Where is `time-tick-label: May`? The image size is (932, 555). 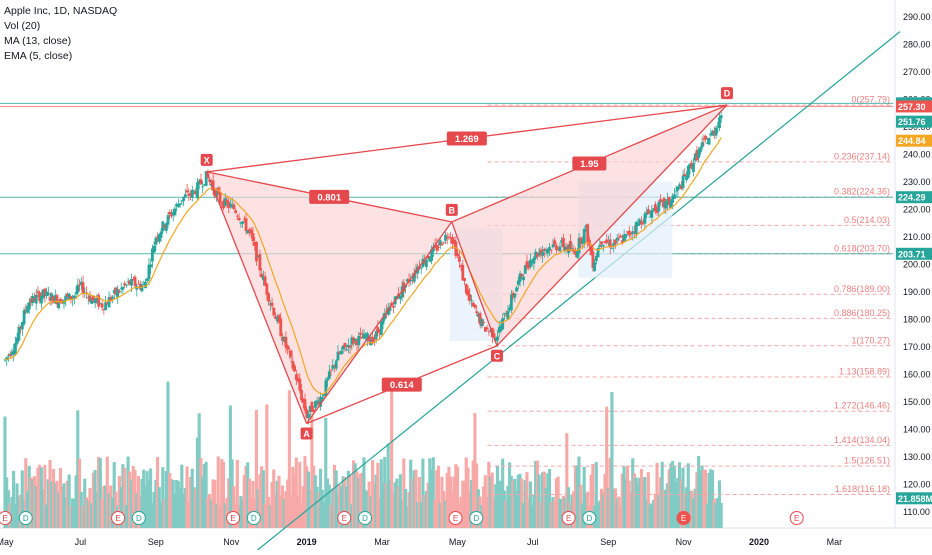 time-tick-label: May is located at coordinates (458, 542).